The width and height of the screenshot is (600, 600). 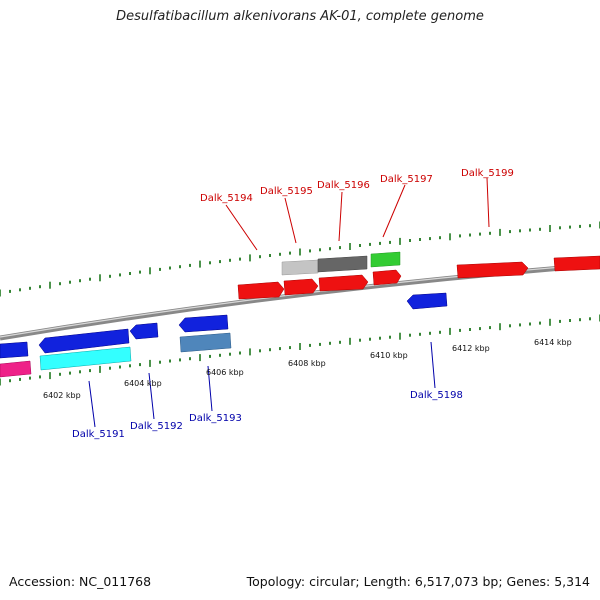 I want to click on forward-genes, so click(x=418, y=275).